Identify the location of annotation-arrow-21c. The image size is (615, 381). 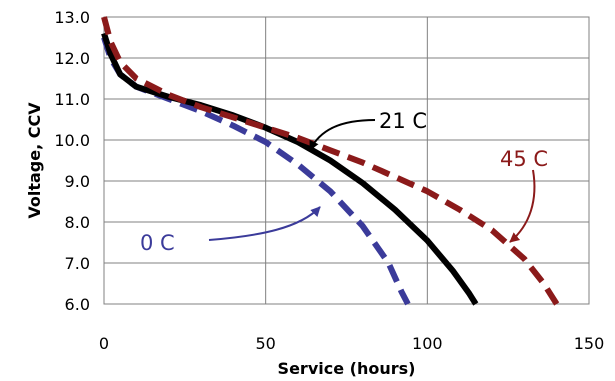
(342, 135).